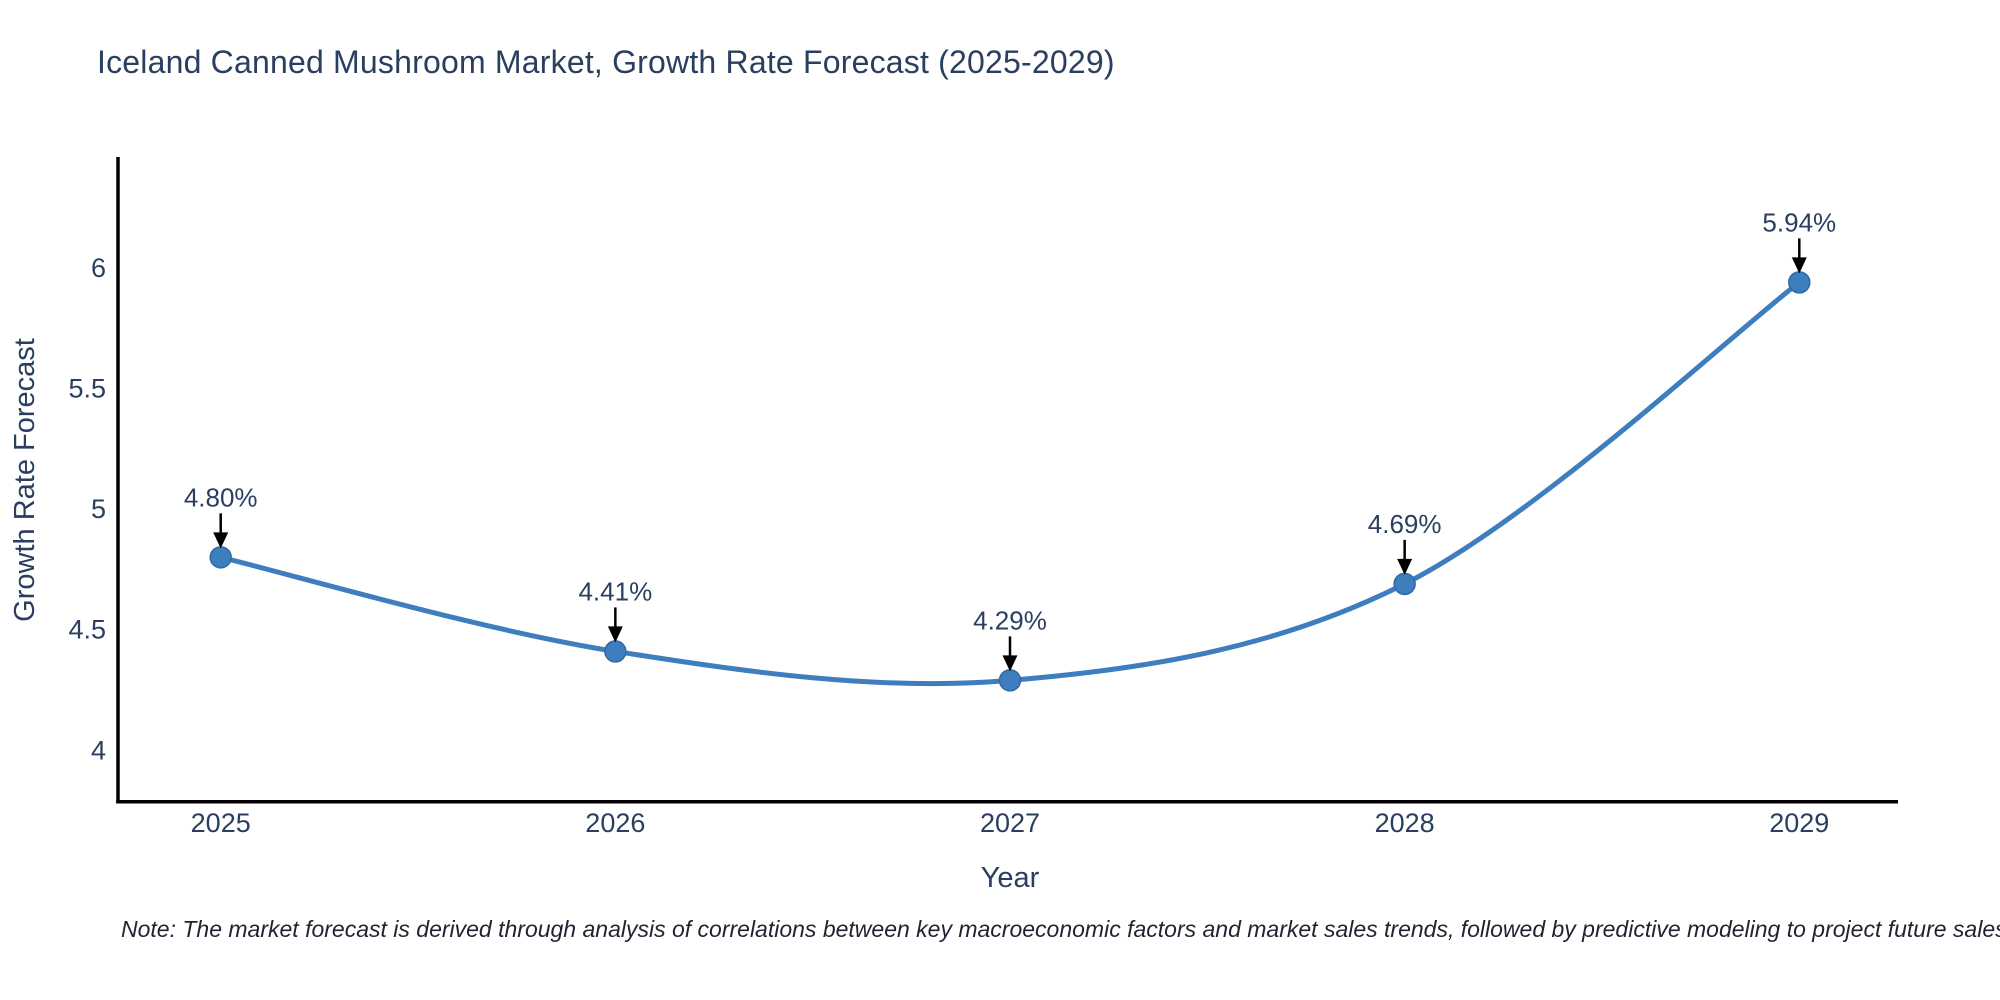 This screenshot has height=1000, width=2000. What do you see at coordinates (1799, 823) in the screenshot?
I see `x-tick-label: 2029` at bounding box center [1799, 823].